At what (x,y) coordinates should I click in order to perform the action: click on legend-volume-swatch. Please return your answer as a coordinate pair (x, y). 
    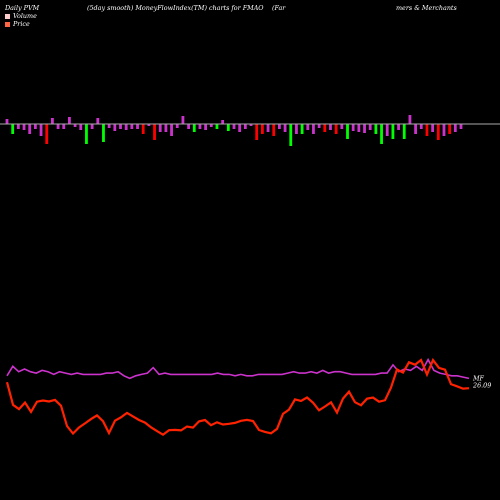
    Looking at the image, I should click on (7, 16).